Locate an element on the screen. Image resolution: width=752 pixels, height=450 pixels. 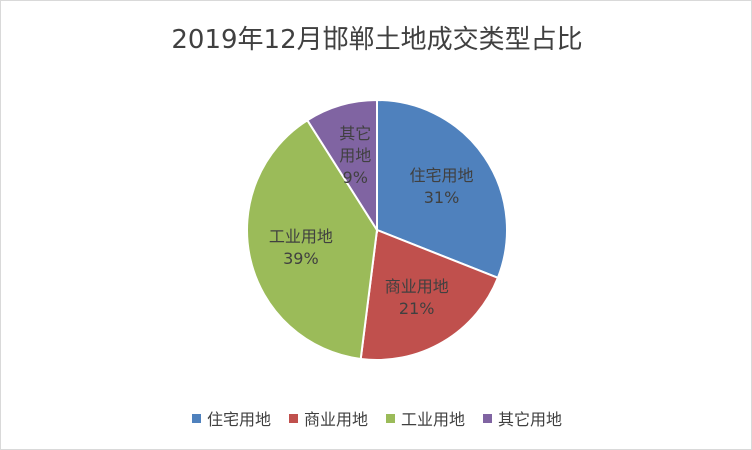
pie-slice-commercial is located at coordinates (429, 294).